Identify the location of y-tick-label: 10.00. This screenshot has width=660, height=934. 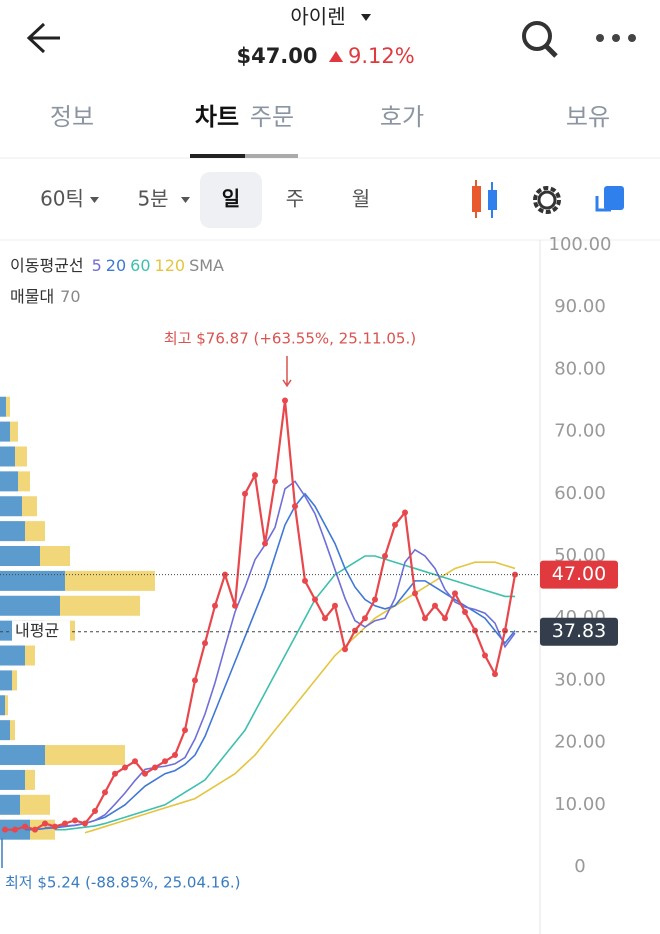
(580, 804).